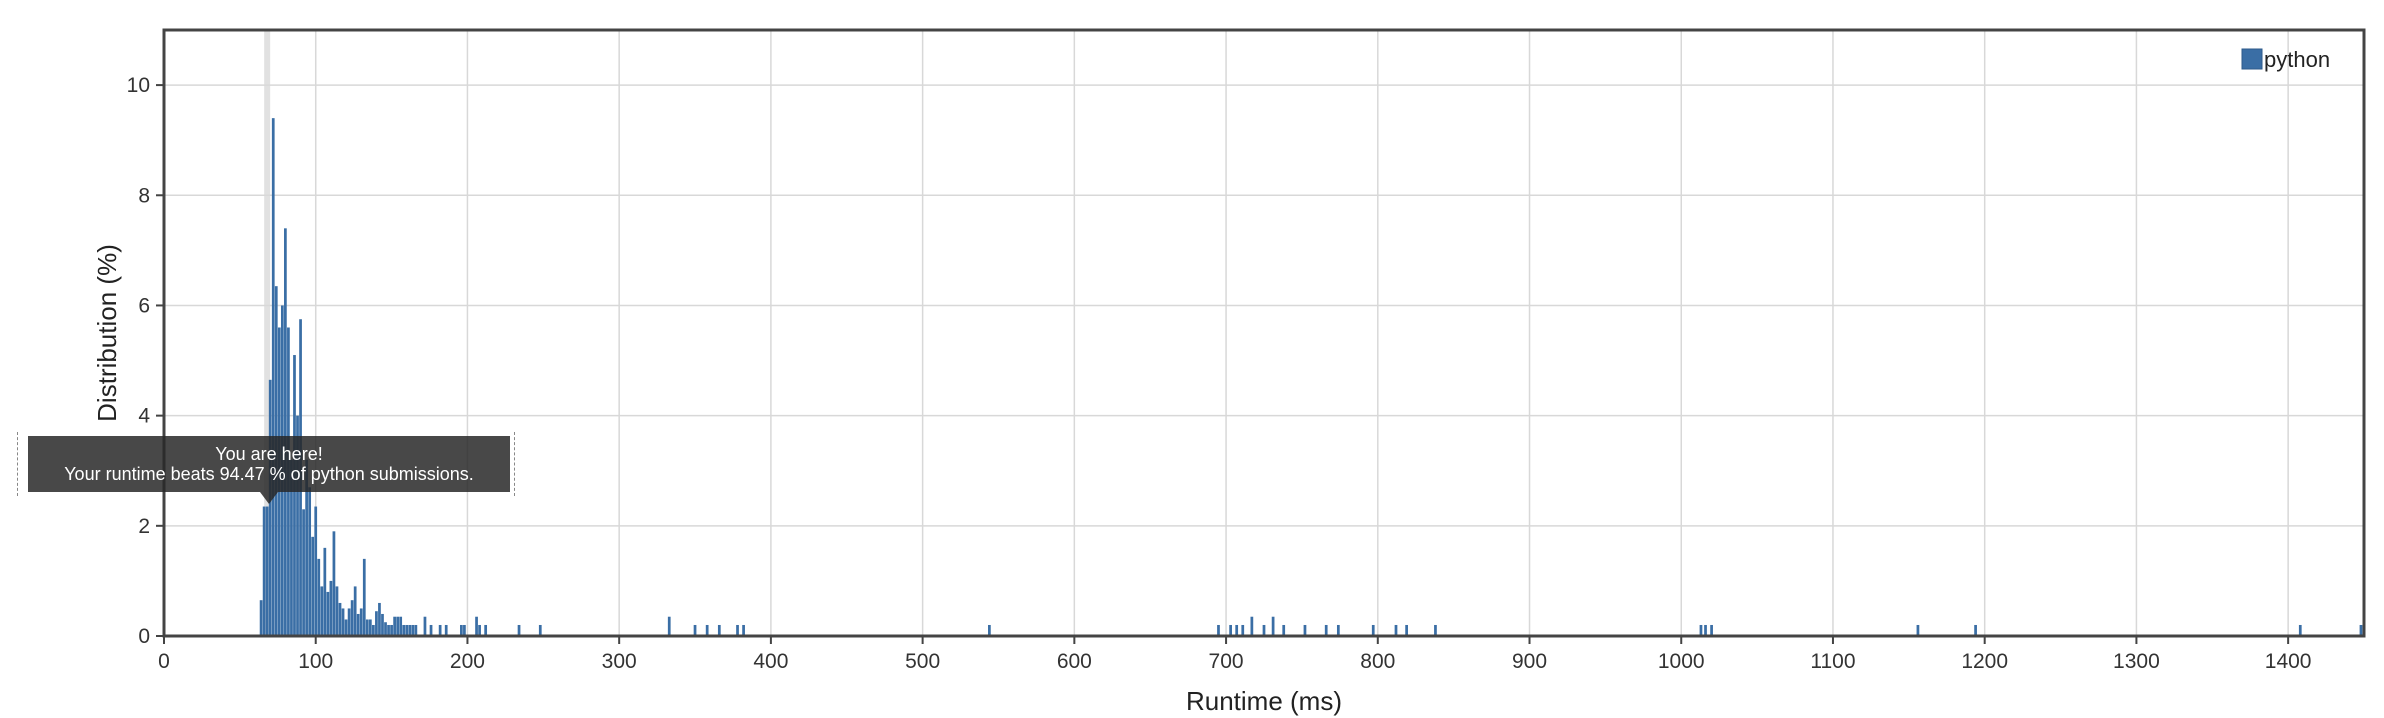  I want to click on x-tick-label: 400, so click(770, 661).